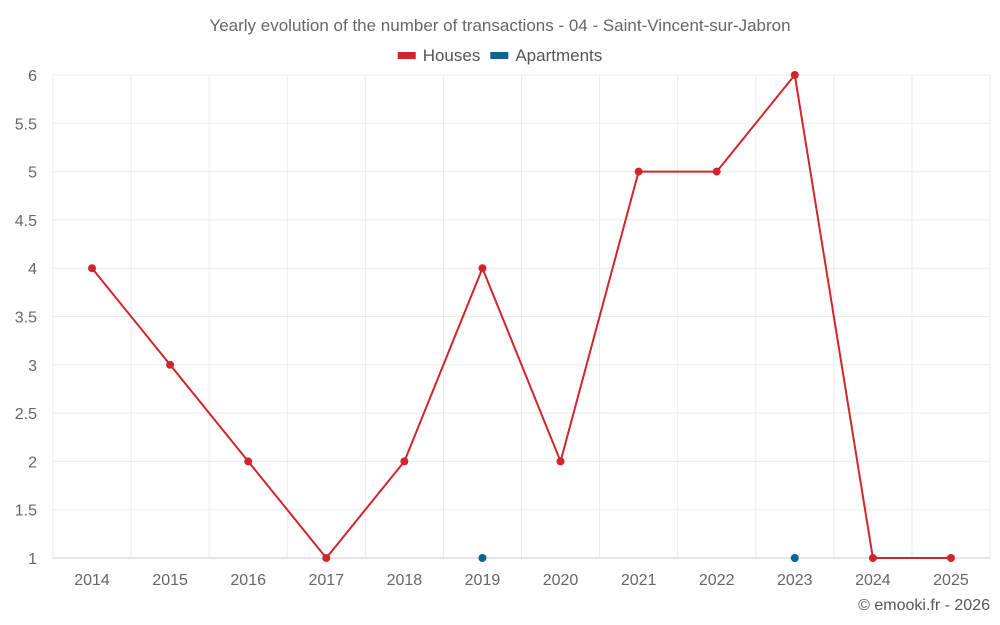  Describe the element at coordinates (26, 221) in the screenshot. I see `y-tick-label: 4.5` at that location.